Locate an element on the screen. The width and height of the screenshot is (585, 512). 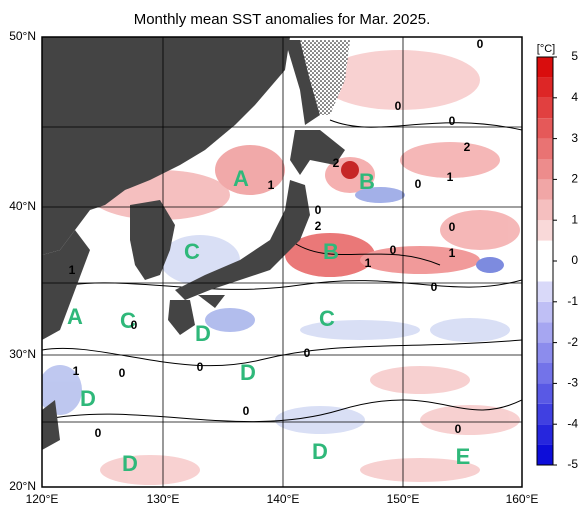
colorbar-tick-label: 4 is located at coordinates (574, 97).